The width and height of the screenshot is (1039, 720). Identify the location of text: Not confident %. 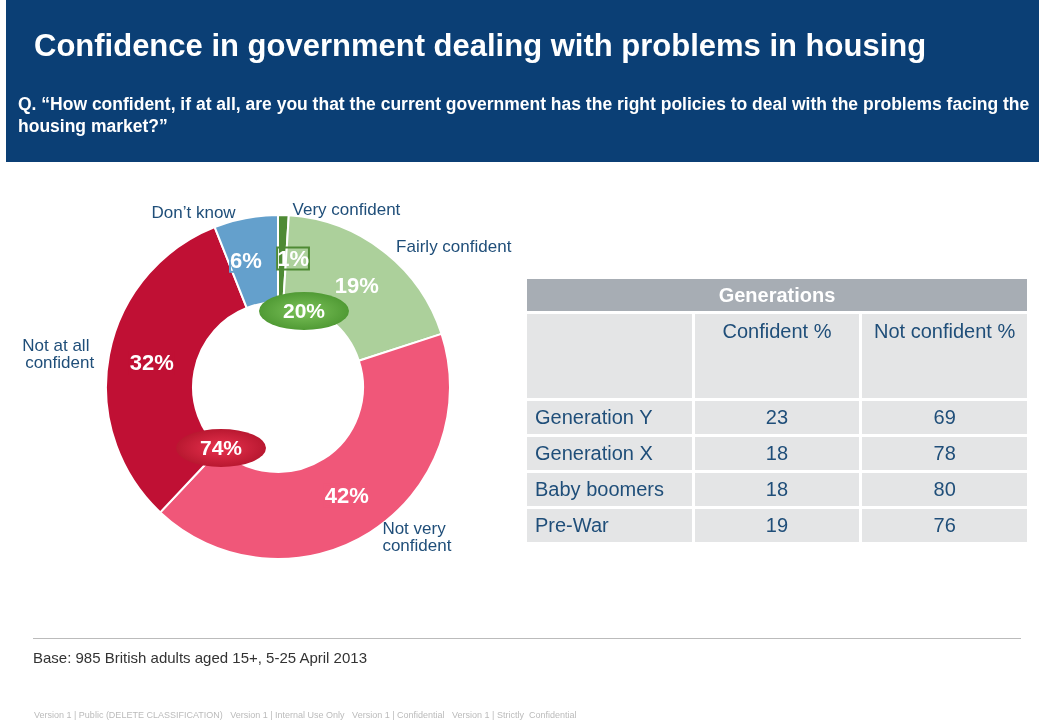
(944, 356).